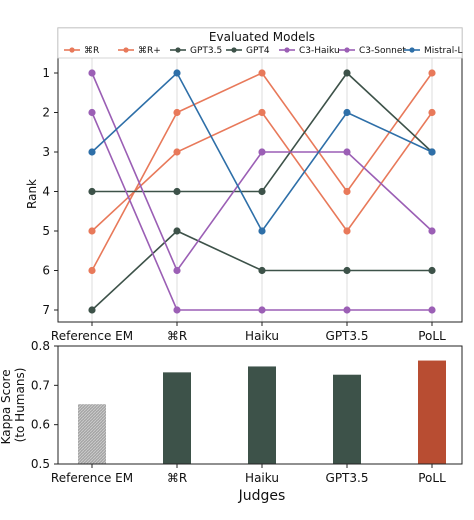  I want to click on kappa-x-tick-label: GPT3.5, so click(347, 478).